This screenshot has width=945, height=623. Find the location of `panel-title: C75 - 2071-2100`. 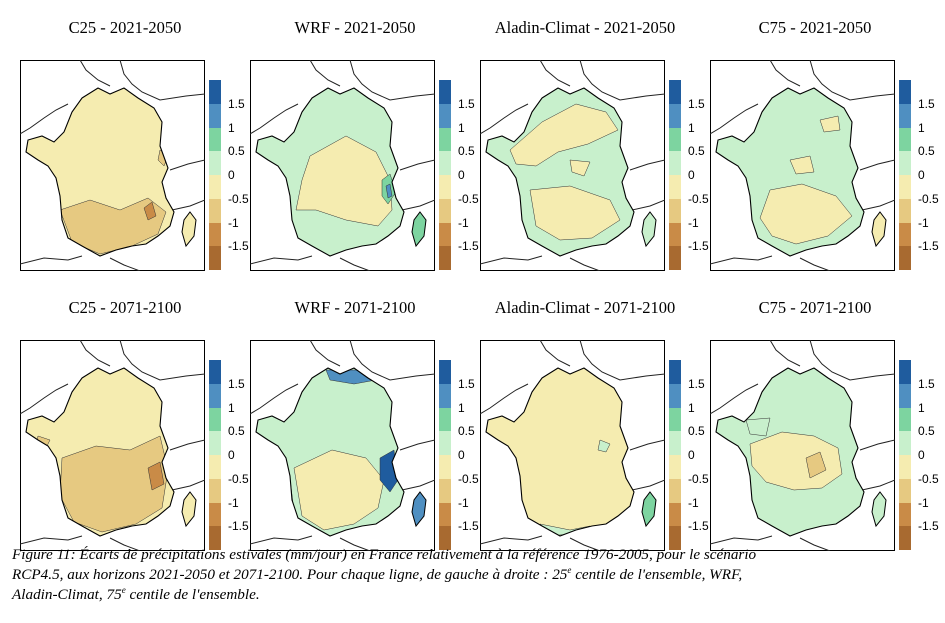

panel-title: C75 - 2071-2100 is located at coordinates (815, 307).